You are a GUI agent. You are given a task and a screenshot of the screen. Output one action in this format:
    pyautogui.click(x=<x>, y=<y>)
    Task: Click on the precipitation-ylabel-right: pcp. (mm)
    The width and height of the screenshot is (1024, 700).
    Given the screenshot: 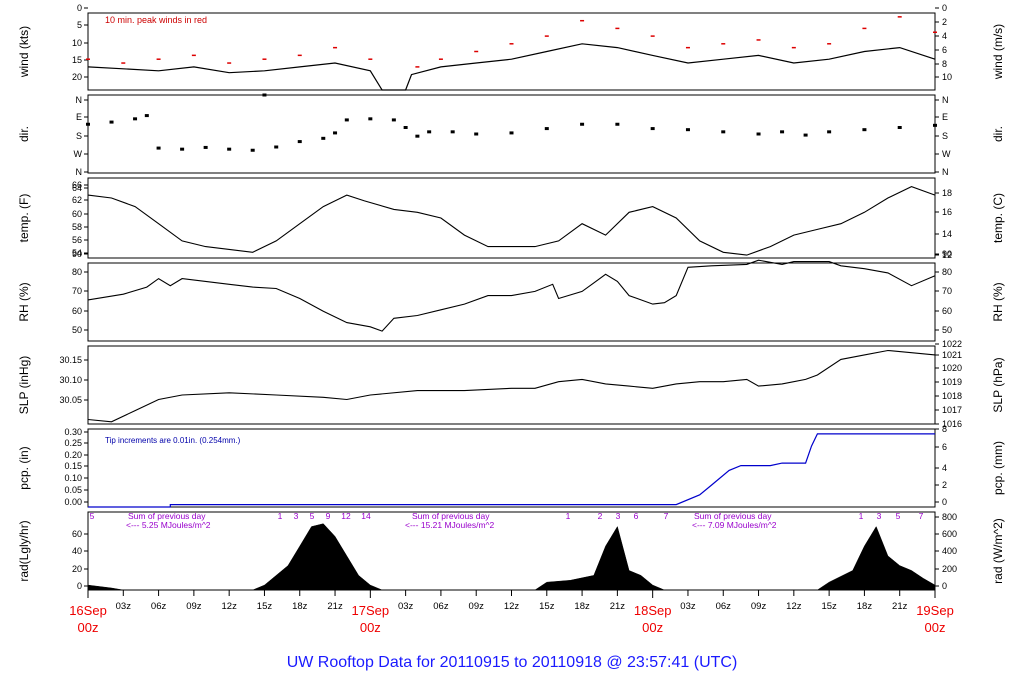 What is the action you would take?
    pyautogui.click(x=998, y=468)
    